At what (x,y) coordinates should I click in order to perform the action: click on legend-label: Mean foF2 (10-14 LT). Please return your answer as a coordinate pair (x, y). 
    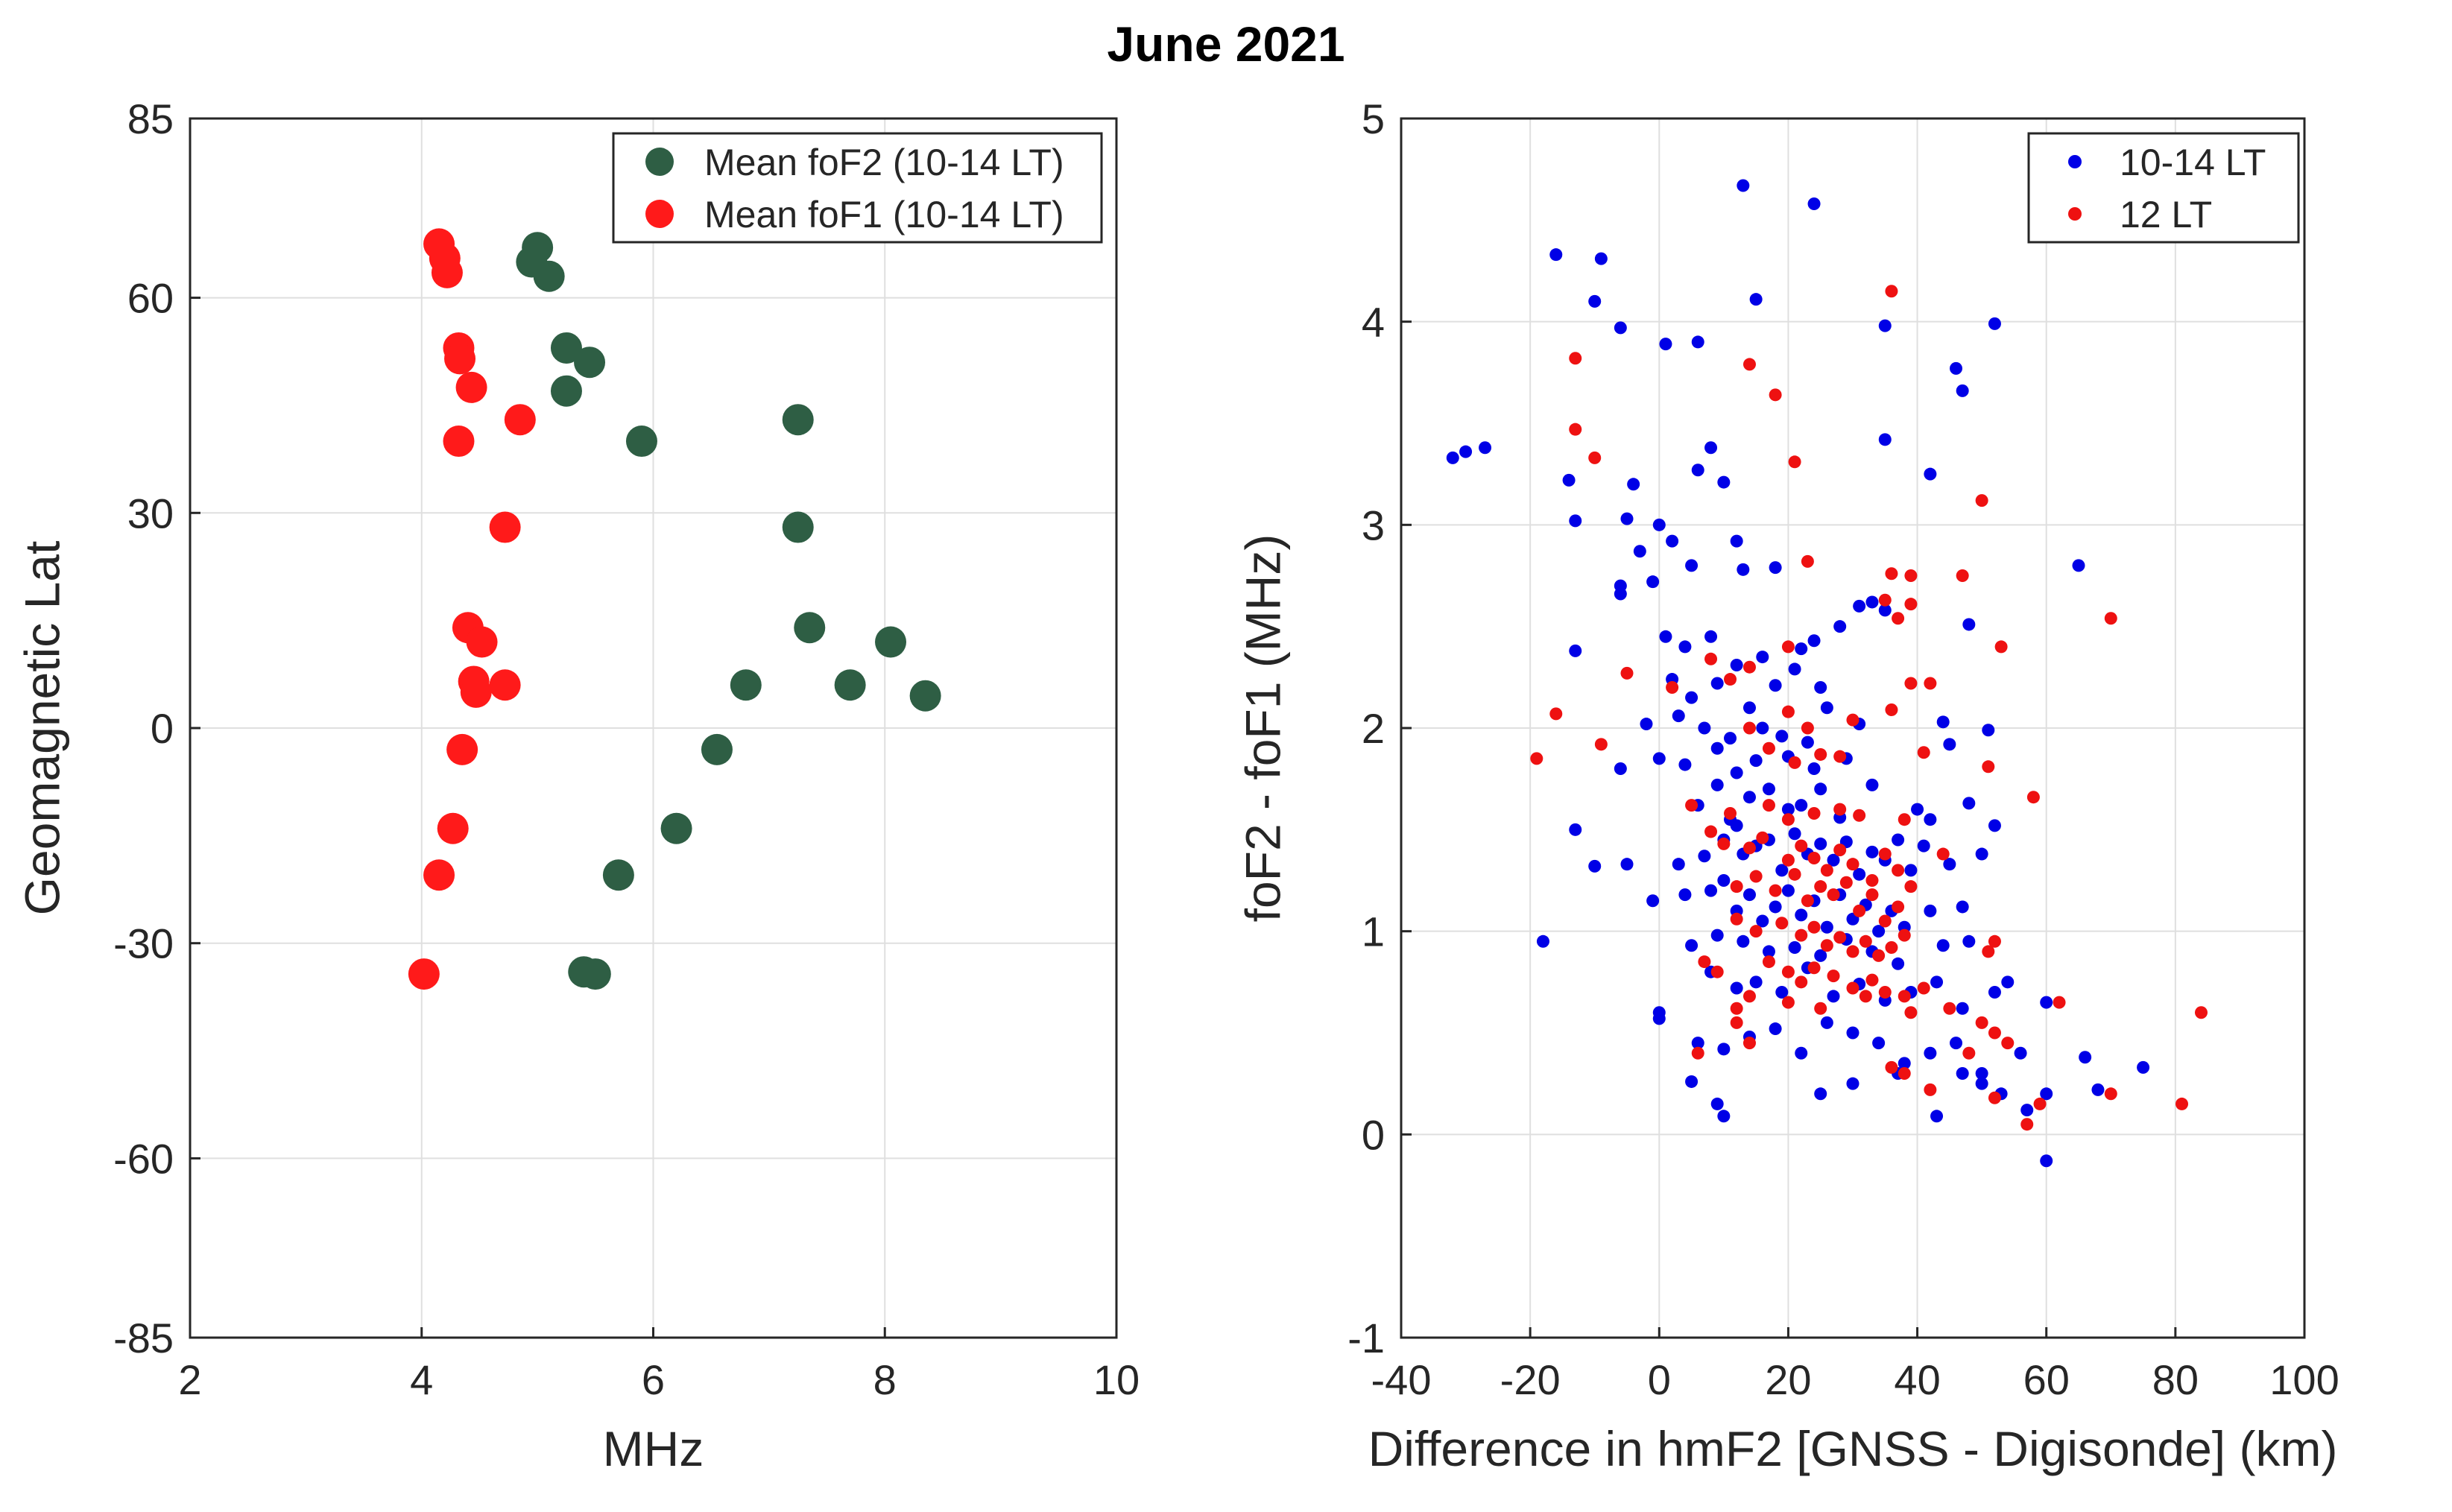
    Looking at the image, I should click on (884, 162).